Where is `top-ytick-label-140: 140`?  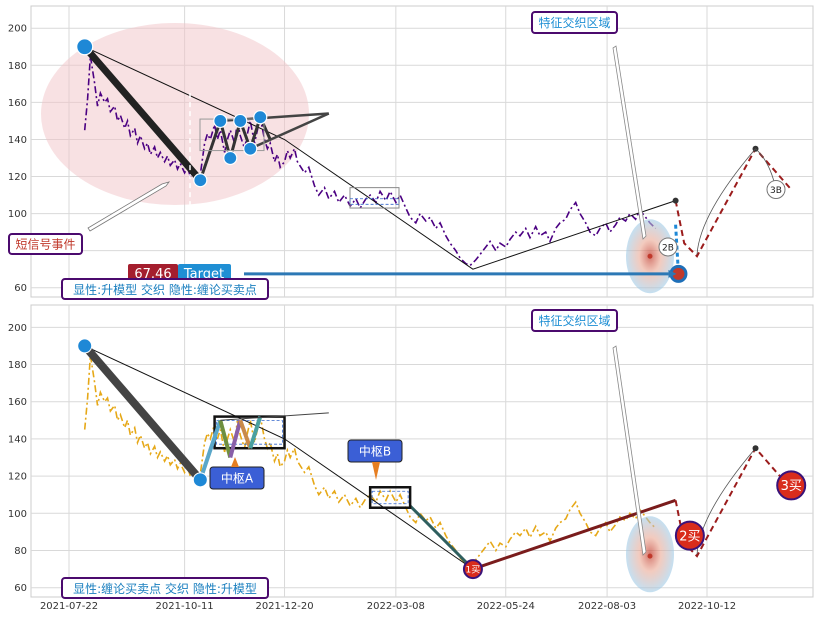 top-ytick-label-140: 140 is located at coordinates (17, 140).